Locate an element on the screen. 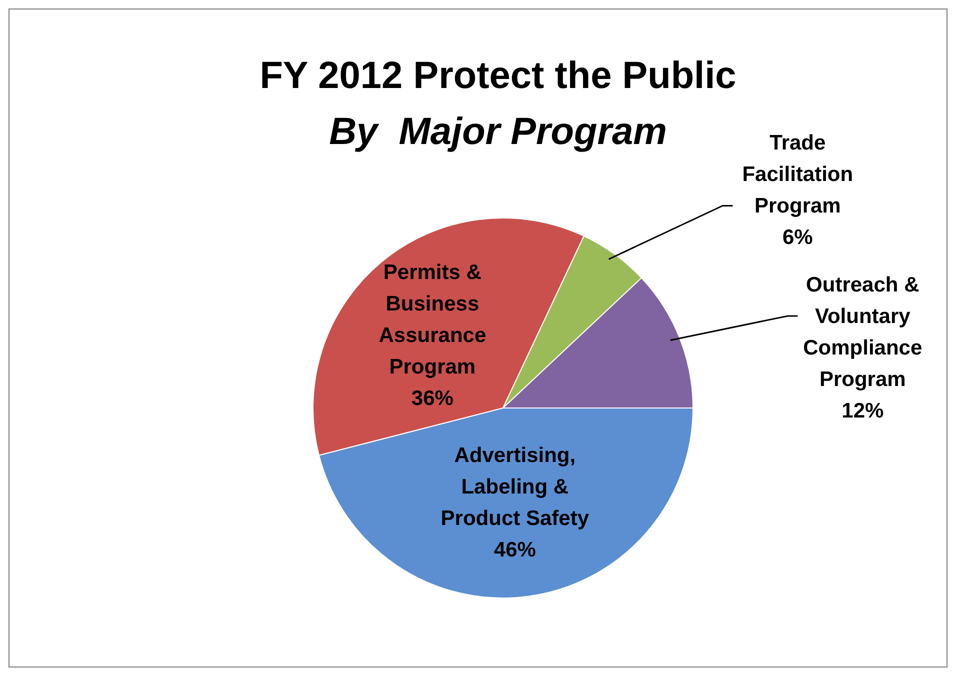 This screenshot has width=956, height=677. slice-label: Outreach & Voluntary Compliance Program is located at coordinates (862, 332).